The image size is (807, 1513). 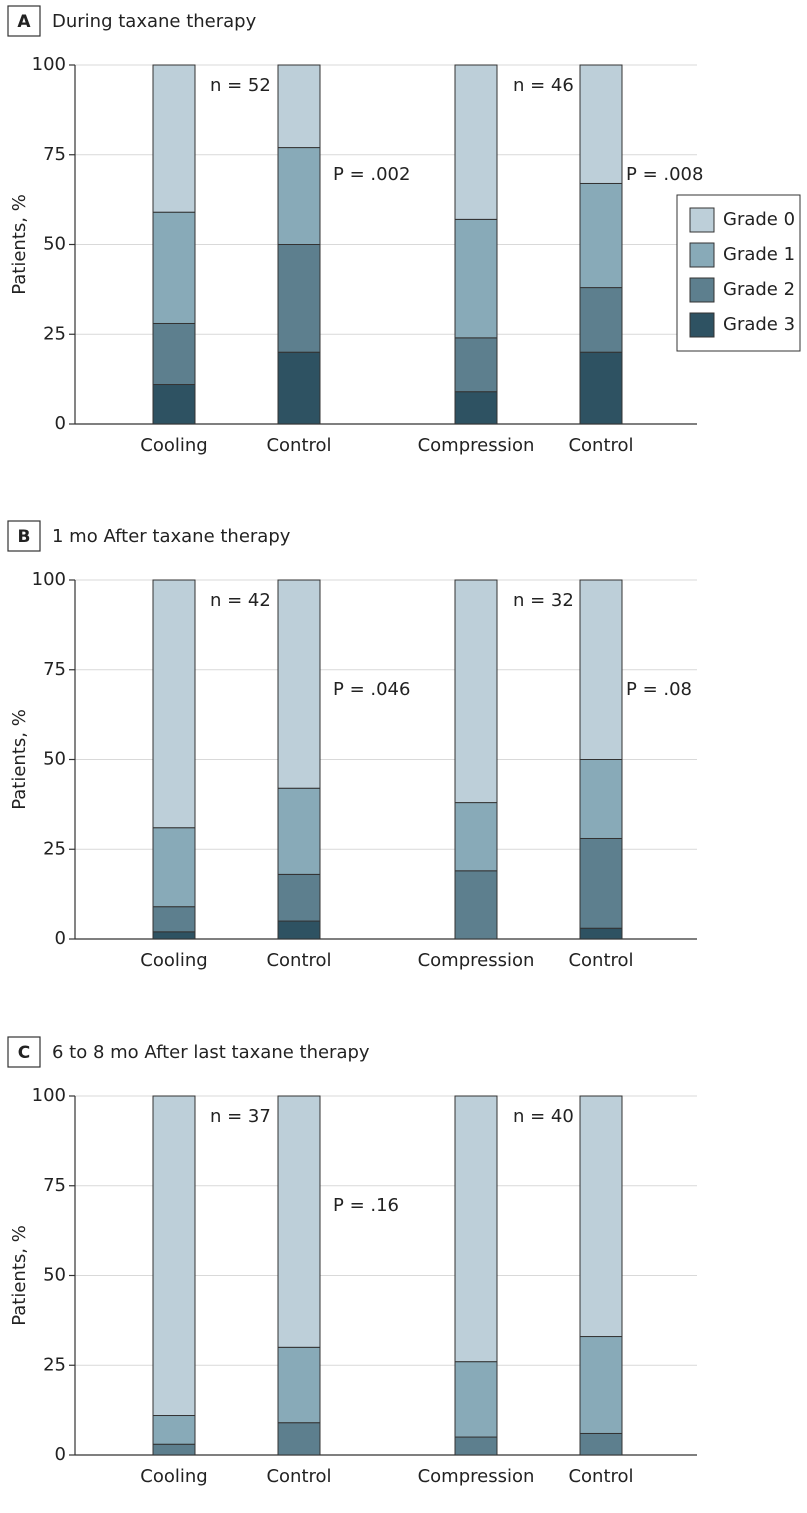 I want to click on panel-label: A, so click(x=24, y=22).